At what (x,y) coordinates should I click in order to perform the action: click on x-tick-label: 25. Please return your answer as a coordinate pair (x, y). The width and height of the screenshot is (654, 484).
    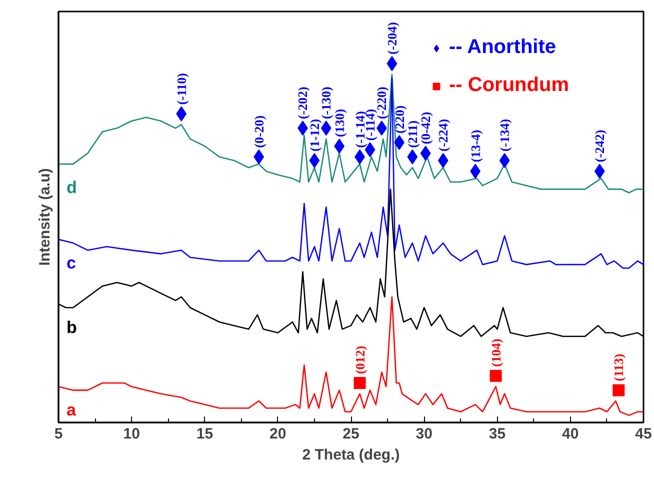
    Looking at the image, I should click on (351, 434).